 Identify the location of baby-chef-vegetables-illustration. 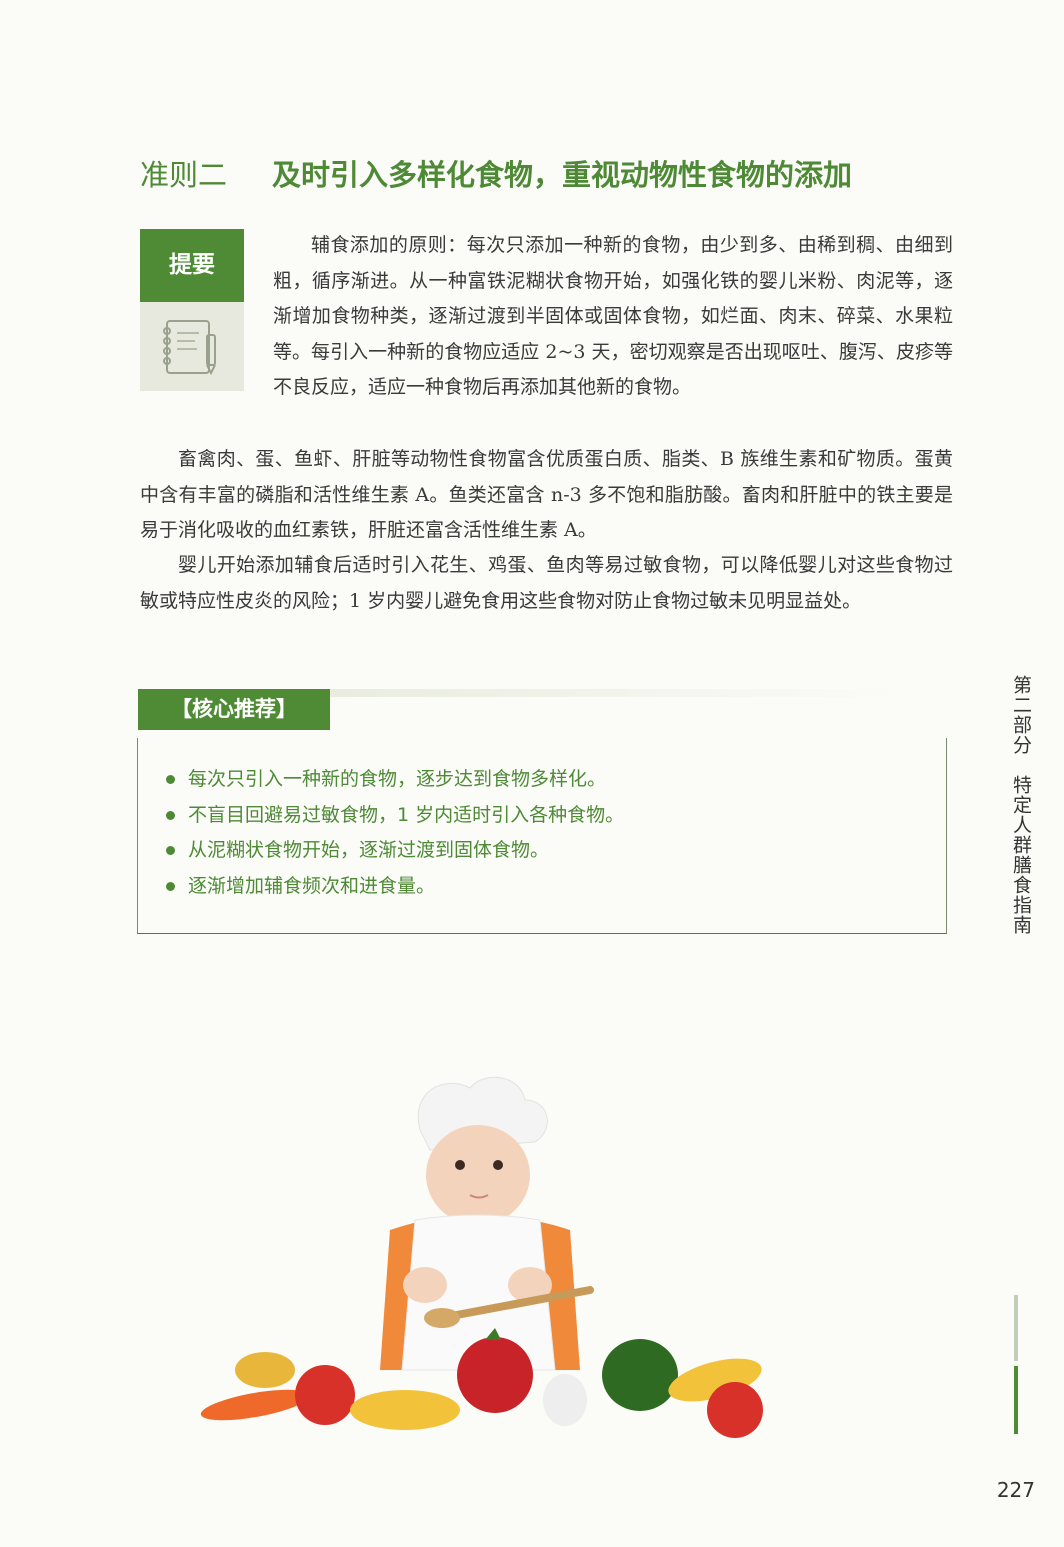
(481, 1257).